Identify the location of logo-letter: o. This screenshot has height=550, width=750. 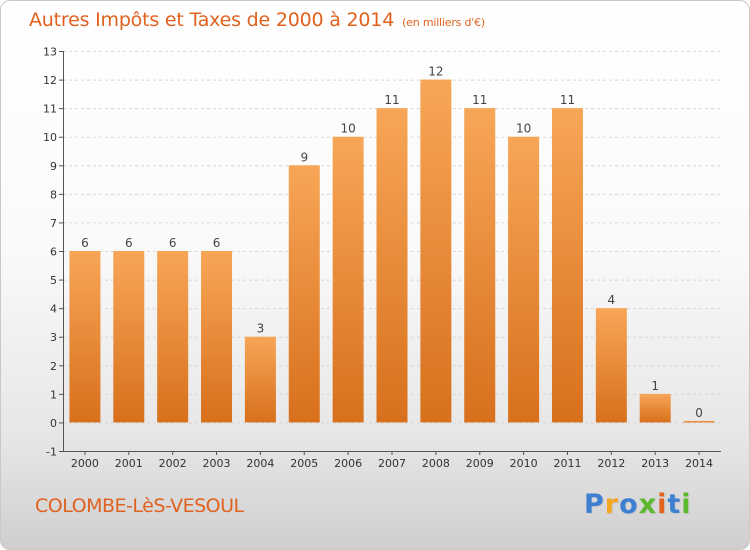
(629, 504).